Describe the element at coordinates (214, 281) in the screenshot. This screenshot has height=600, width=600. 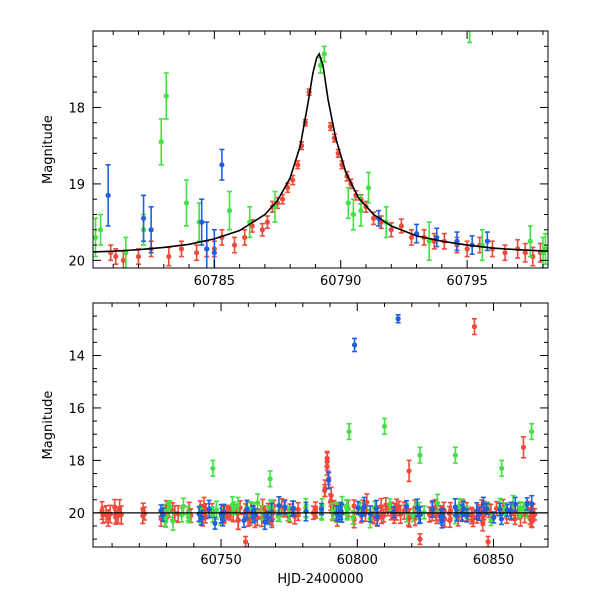
I see `x-tick-label: 60785` at that location.